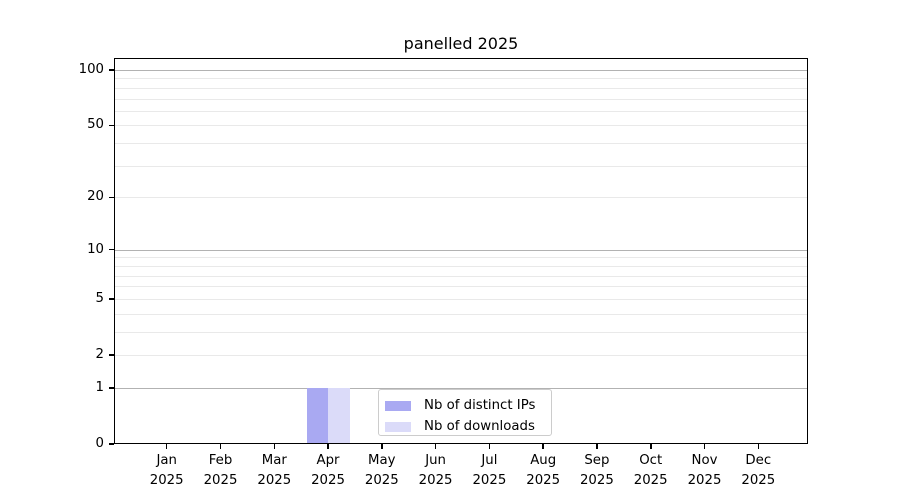 This screenshot has width=900, height=500. Describe the element at coordinates (479, 426) in the screenshot. I see `legend-label-downloads: Nb of downloads` at that location.